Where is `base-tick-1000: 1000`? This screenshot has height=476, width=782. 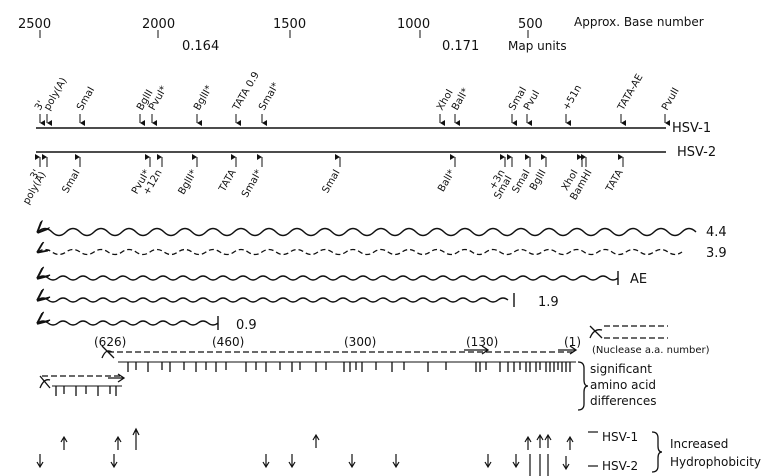 base-tick-1000: 1000 is located at coordinates (413, 24).